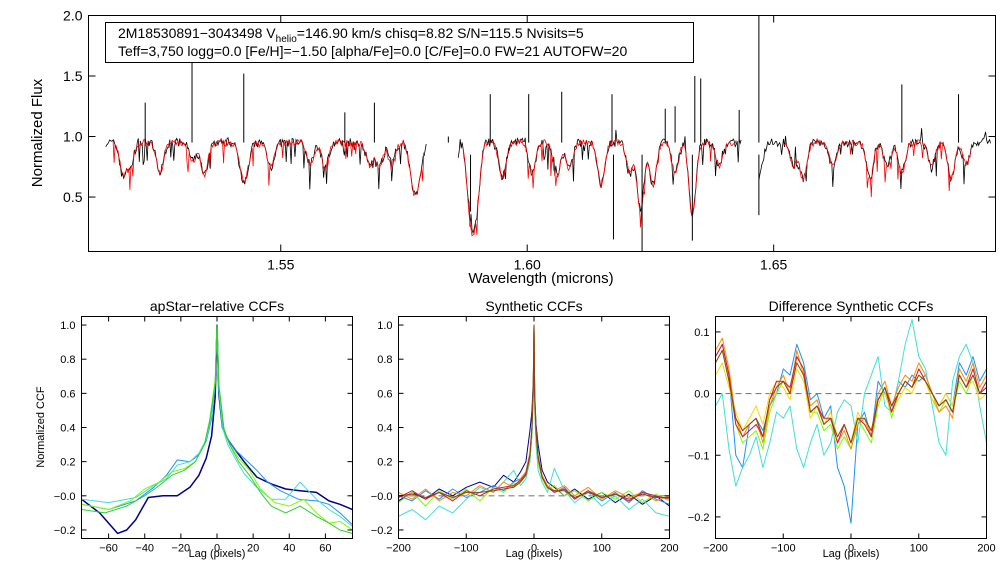 Image resolution: width=1008 pixels, height=576 pixels. I want to click on difference-ccf-xlabel: Lag (pixels), so click(851, 554).